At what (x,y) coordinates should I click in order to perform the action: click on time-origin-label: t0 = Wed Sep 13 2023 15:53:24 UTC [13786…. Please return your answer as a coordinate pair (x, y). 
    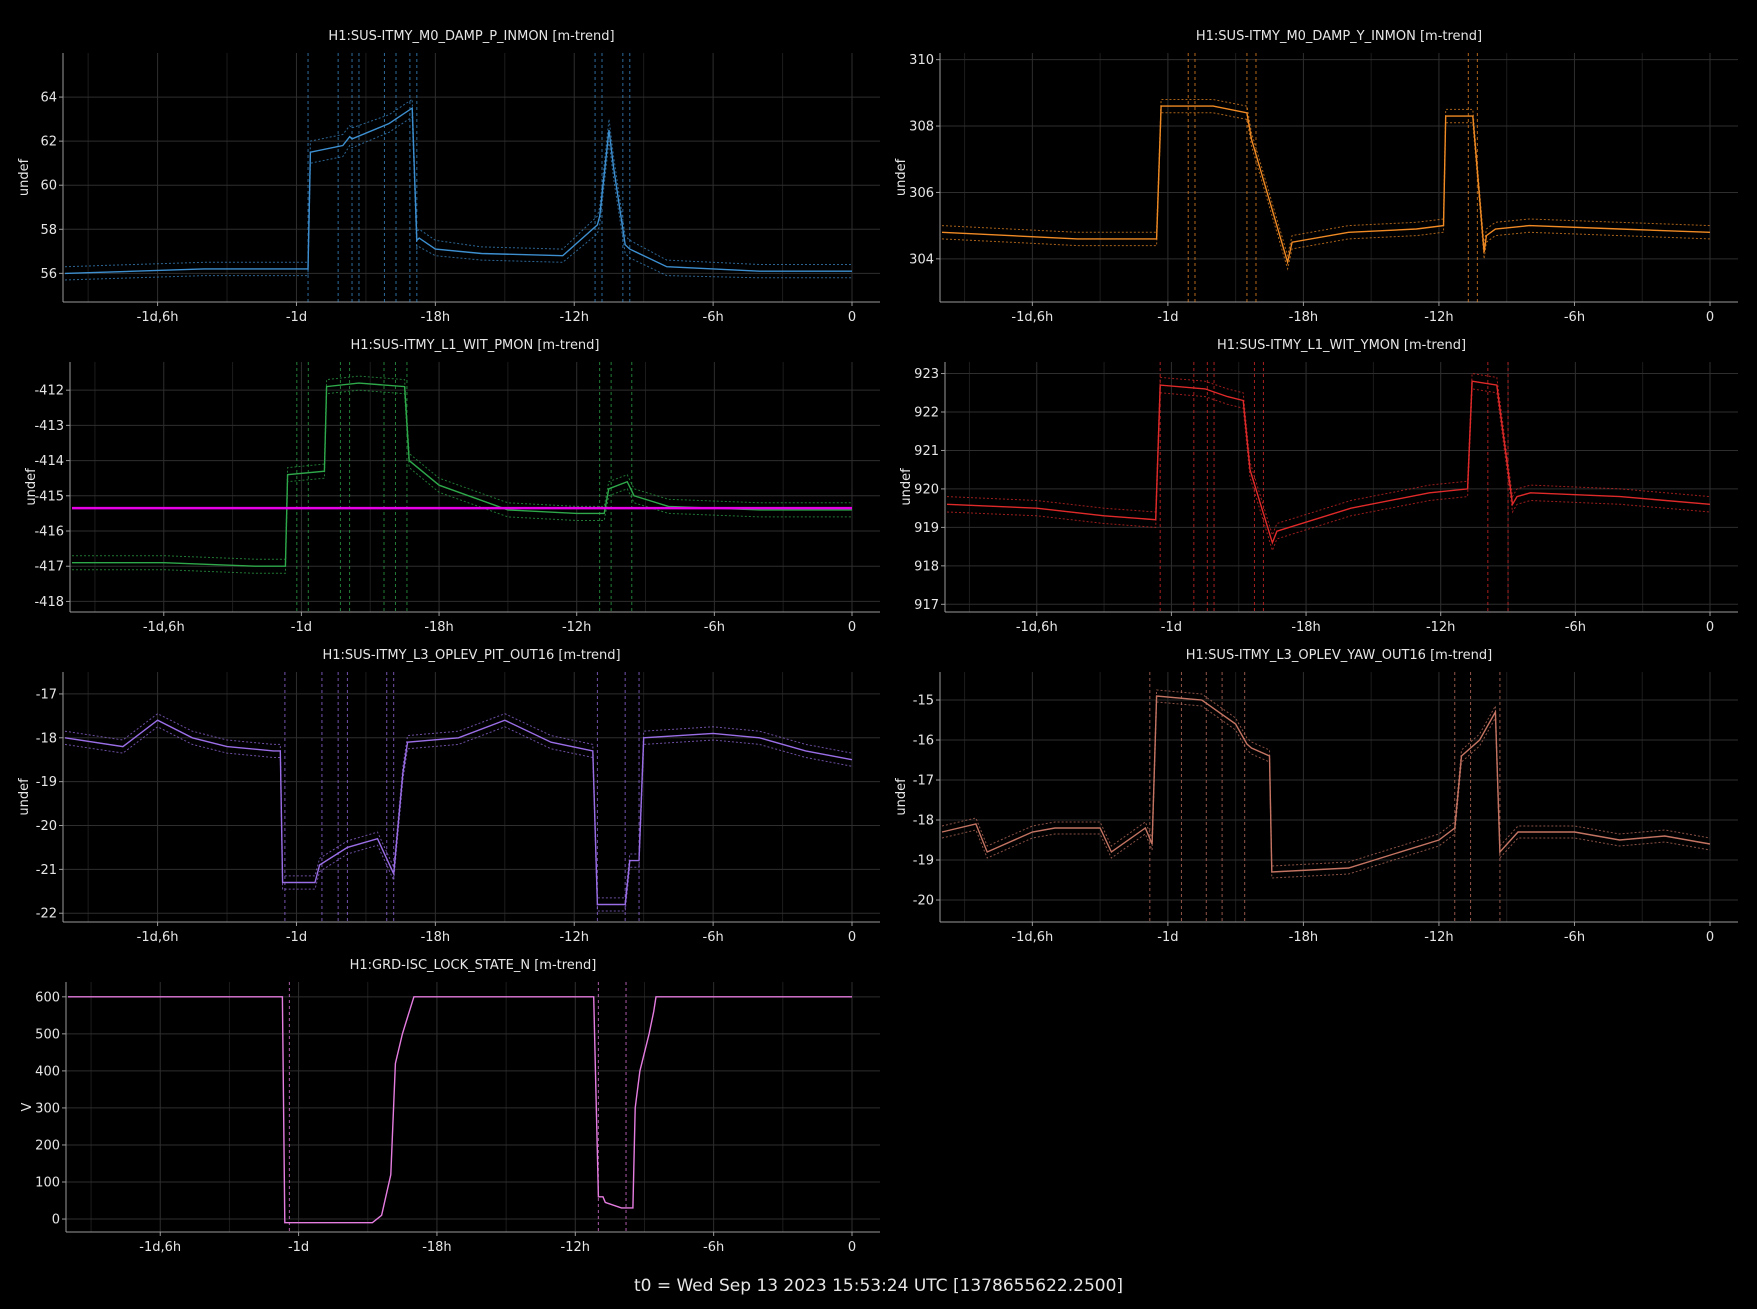
    Looking at the image, I should click on (878, 1286).